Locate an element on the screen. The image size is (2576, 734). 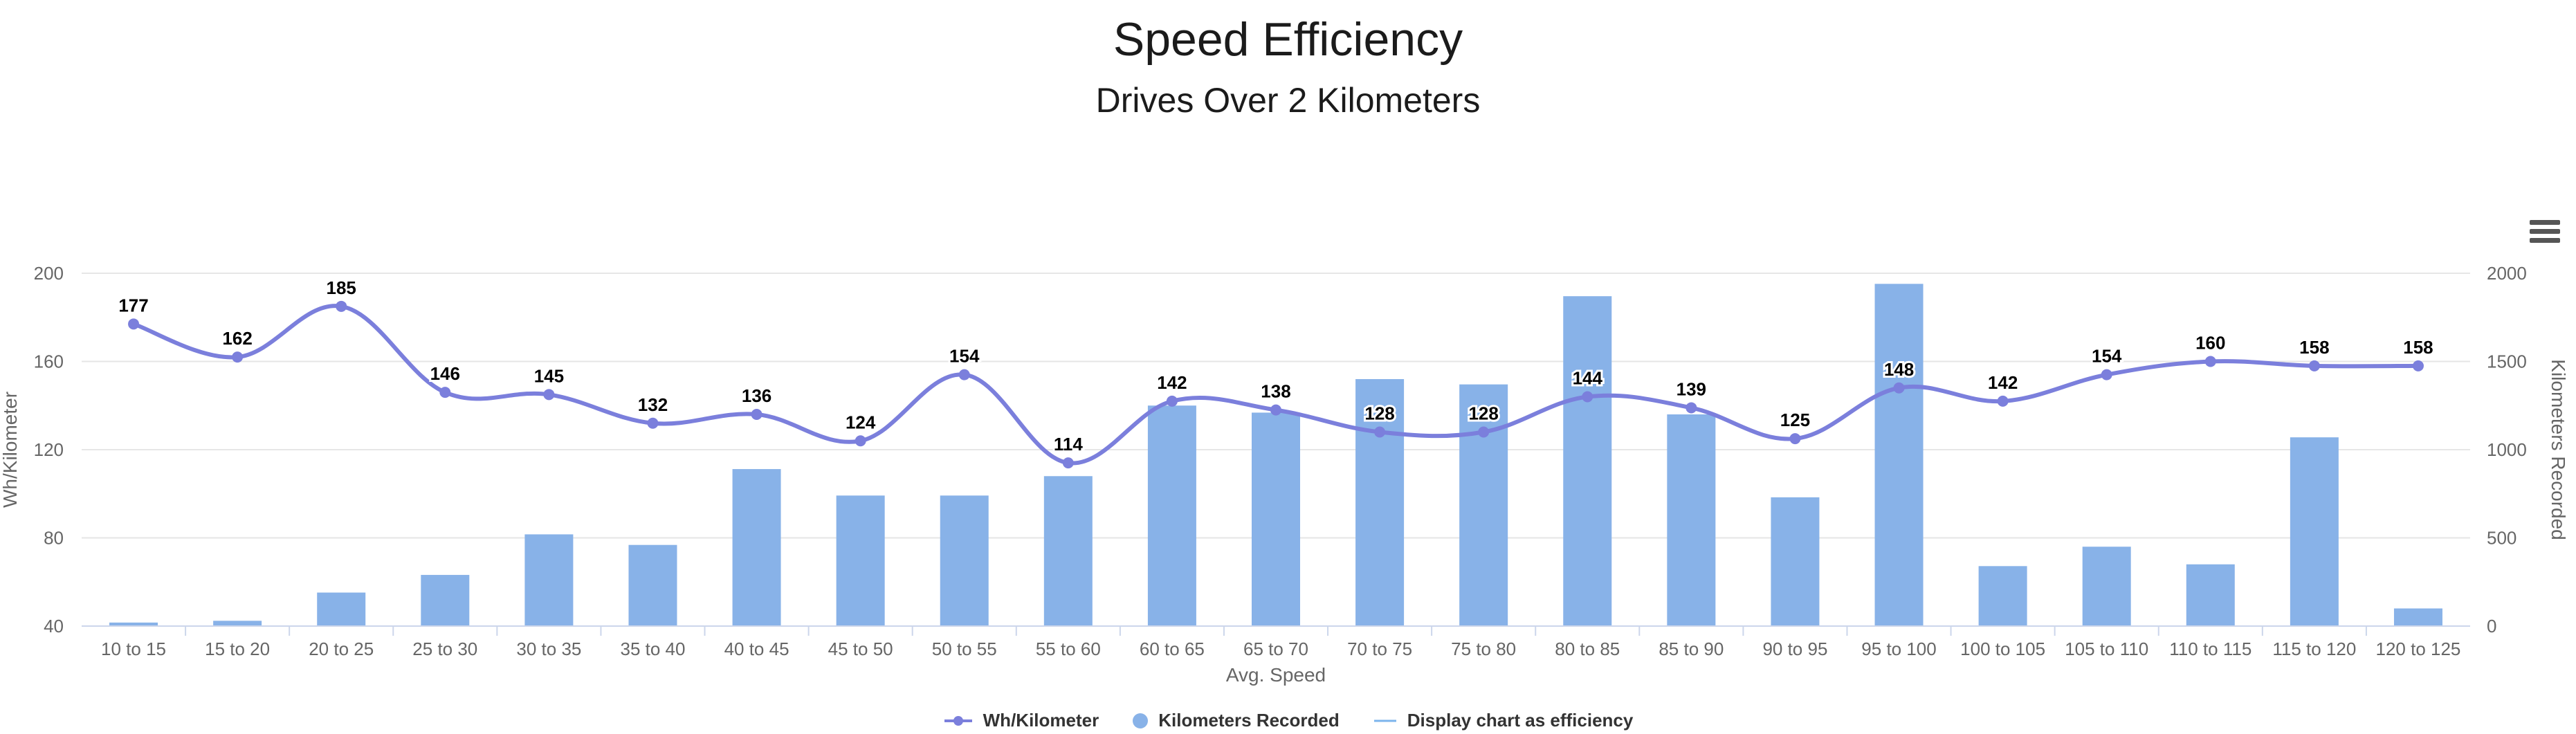
y-right-tick-label: 500 is located at coordinates (2501, 538).